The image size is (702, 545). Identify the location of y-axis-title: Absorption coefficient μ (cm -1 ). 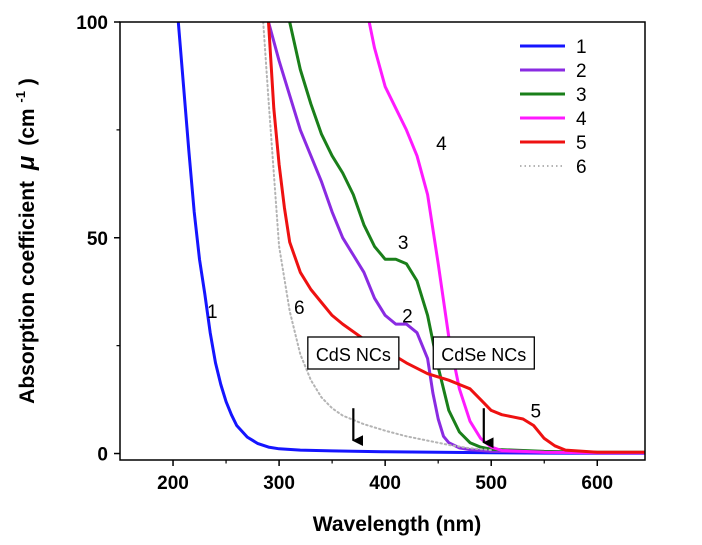
(23, 241).